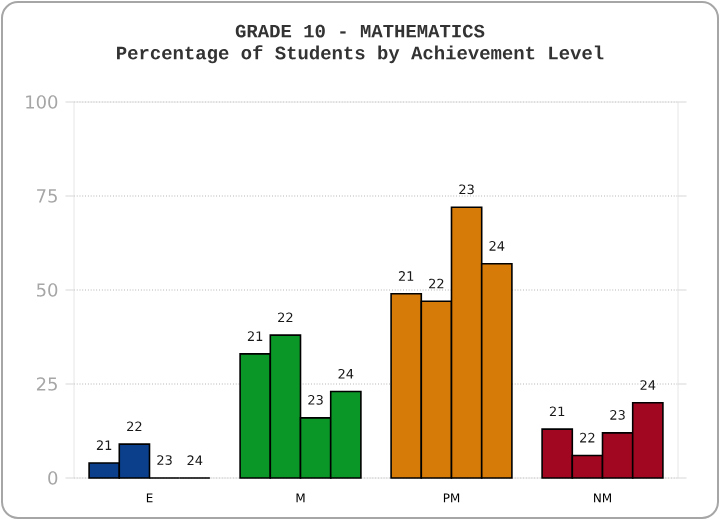 The width and height of the screenshot is (720, 520). I want to click on chart-subtitle: Percentage of Students by Achievement Level, so click(360, 54).